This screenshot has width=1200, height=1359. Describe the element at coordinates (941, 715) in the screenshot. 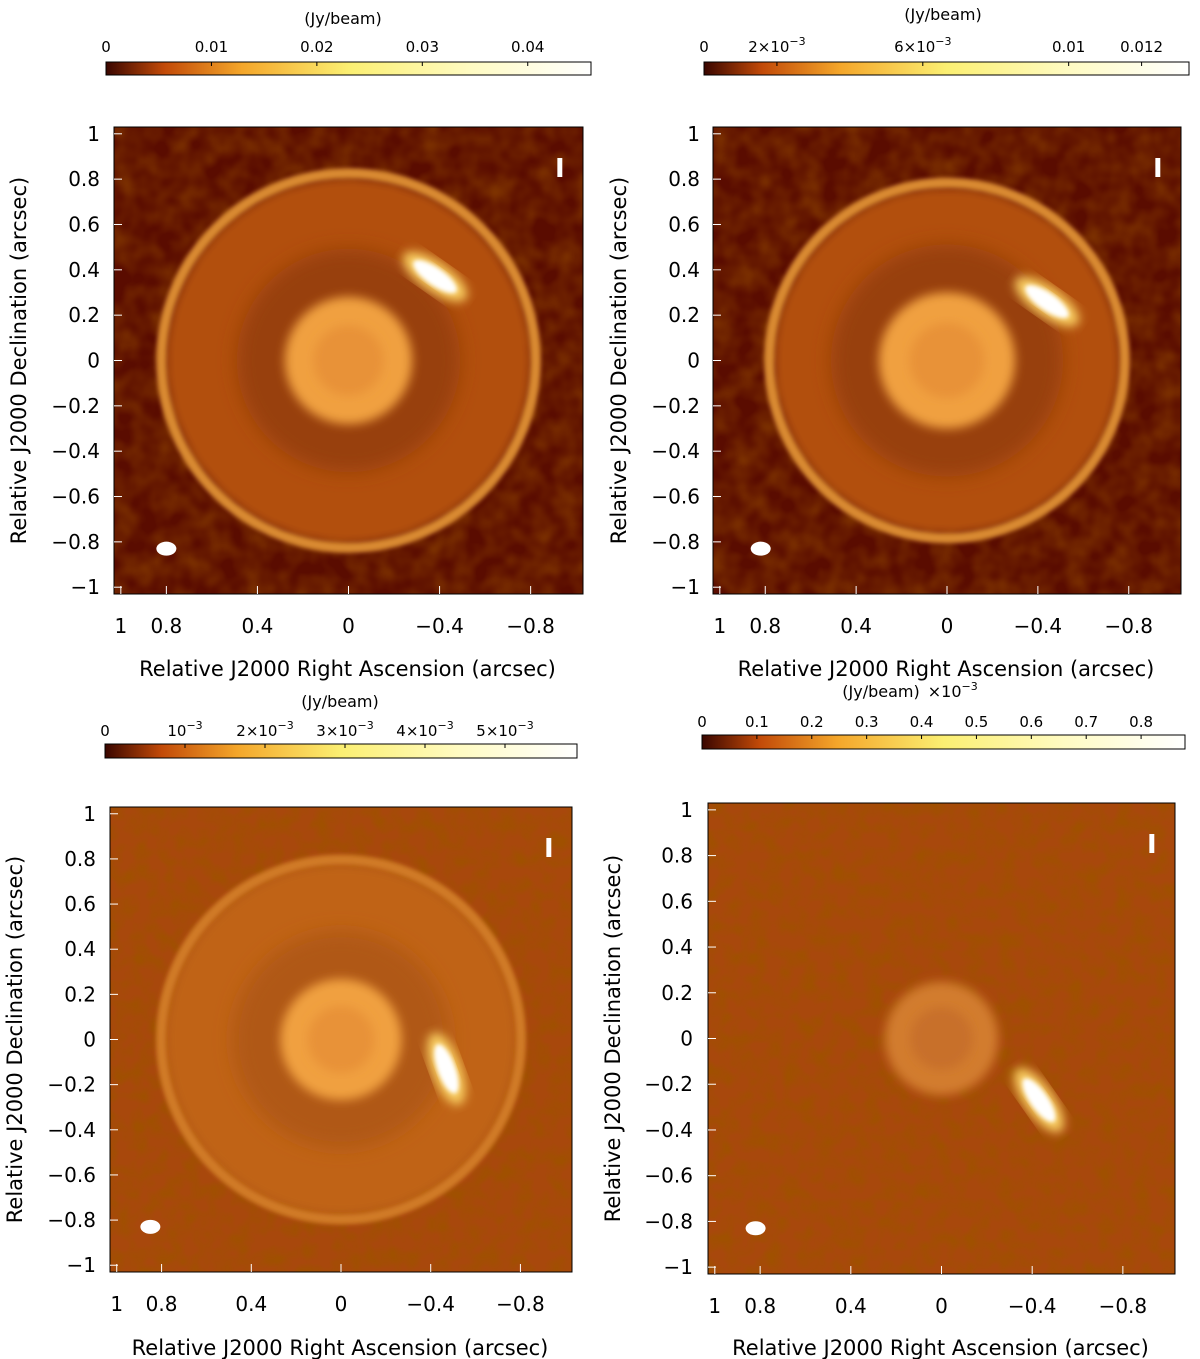

I see `colorbar: 0 0.1 0.2 0.3 0.4 0.5 0.6 0.7 0.8 (Jy/beam) ×10−3` at that location.